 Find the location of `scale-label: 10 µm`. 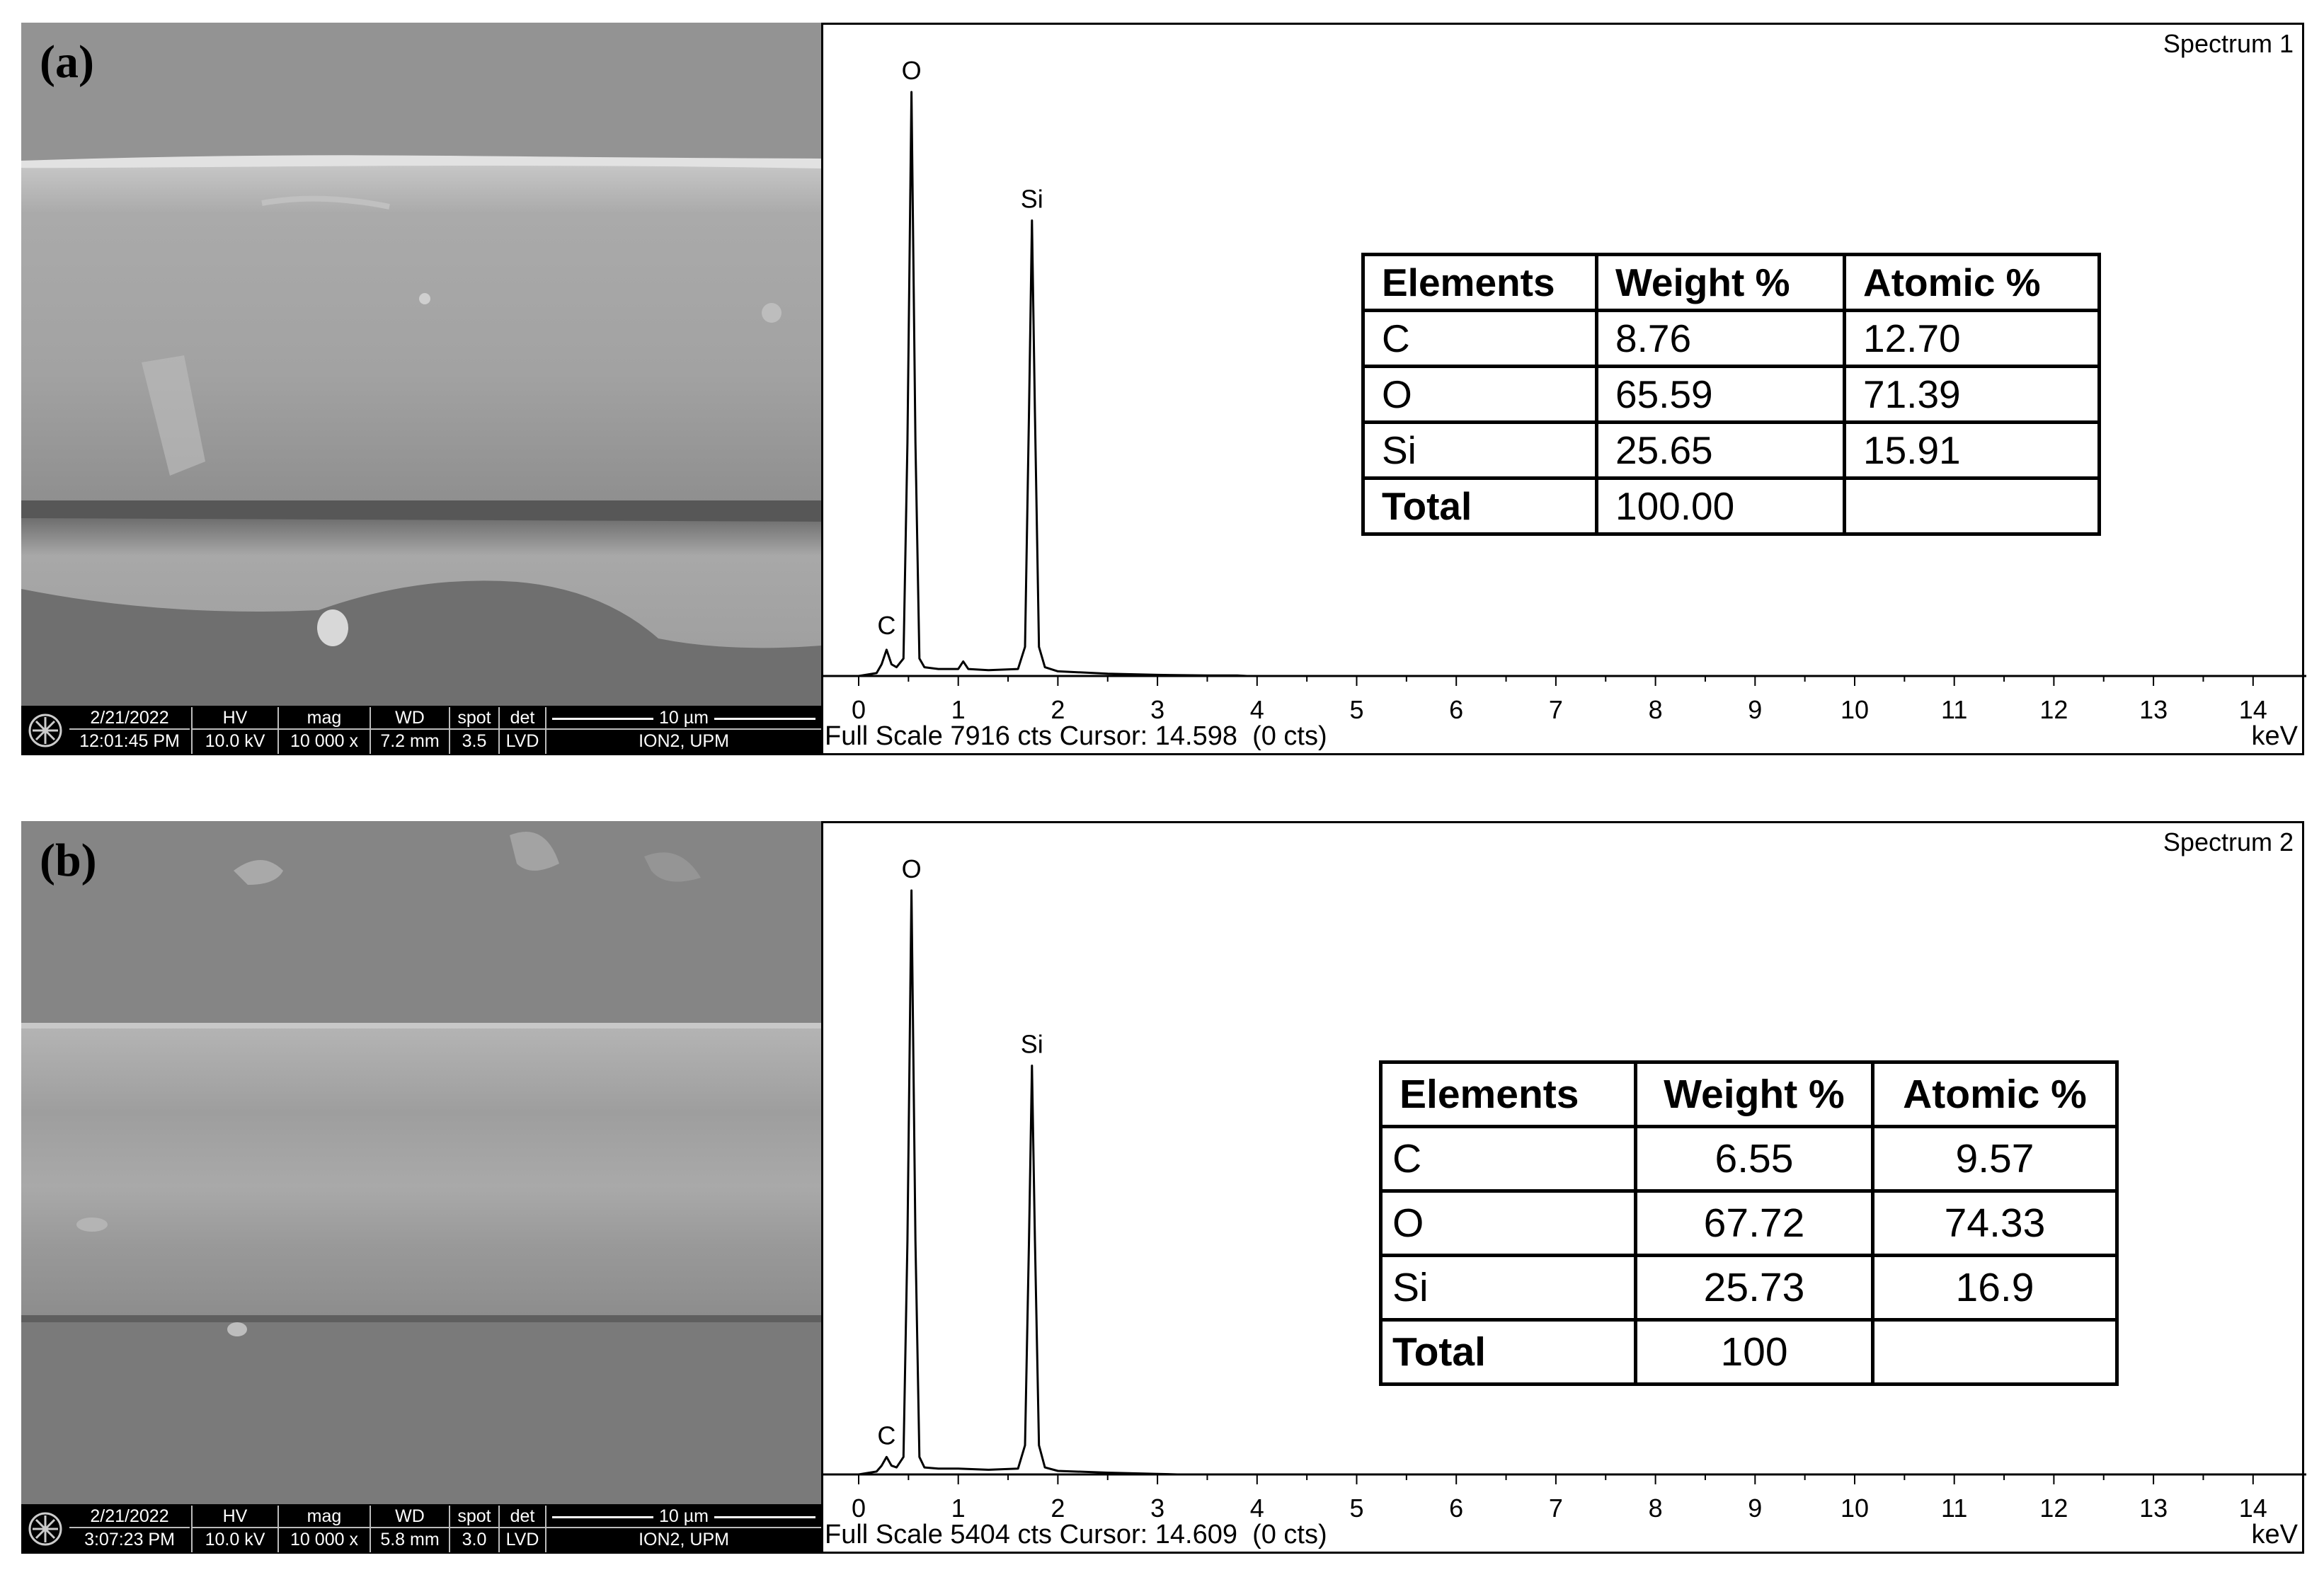

scale-label: 10 µm is located at coordinates (683, 717).